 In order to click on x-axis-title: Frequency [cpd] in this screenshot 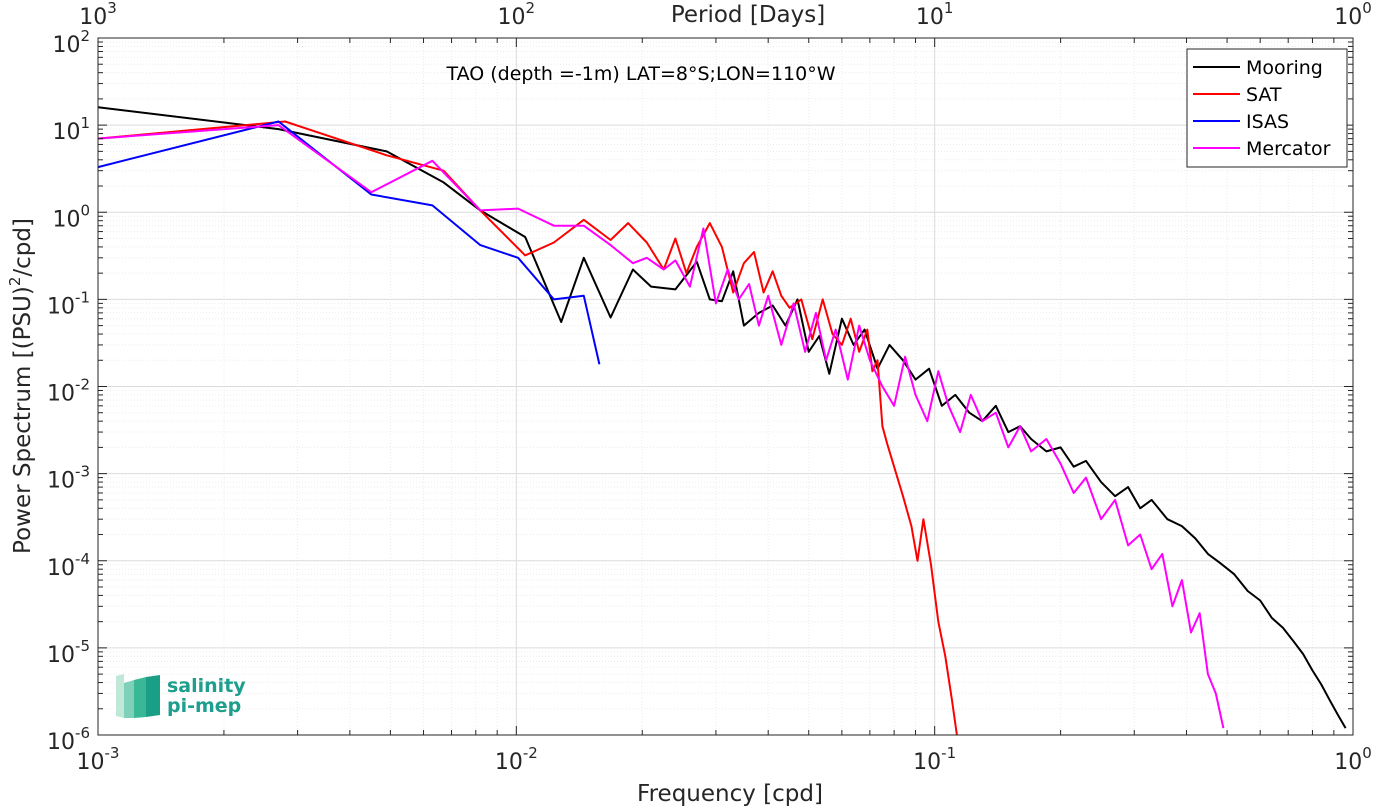, I will do `click(730, 794)`.